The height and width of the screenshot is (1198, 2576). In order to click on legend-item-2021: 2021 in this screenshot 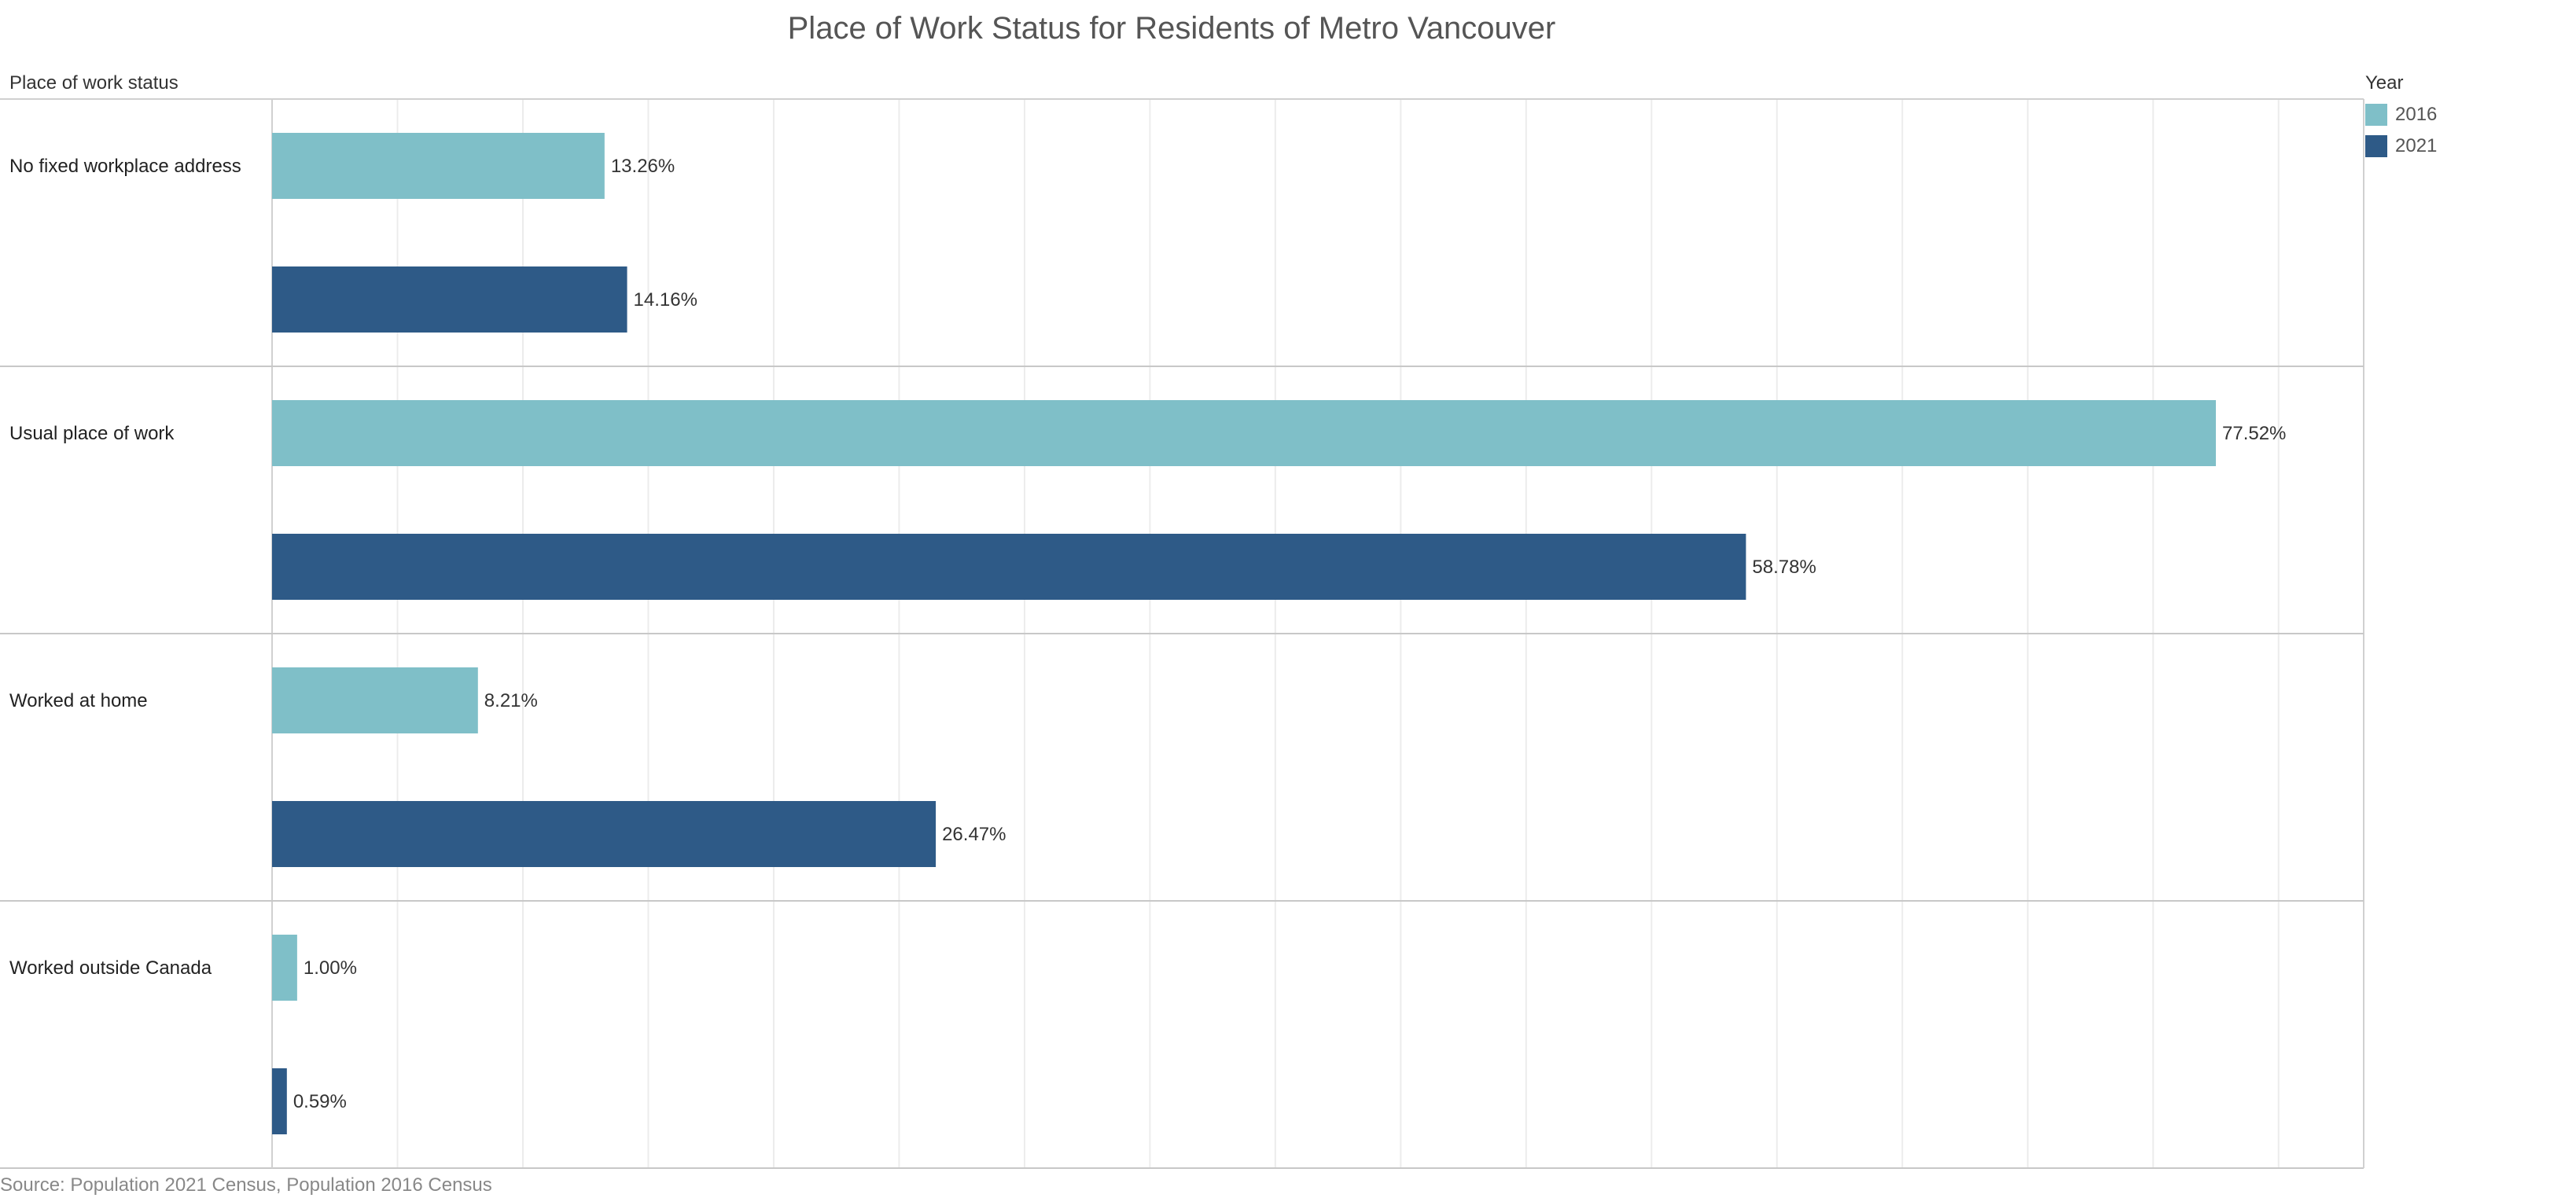, I will do `click(2459, 146)`.